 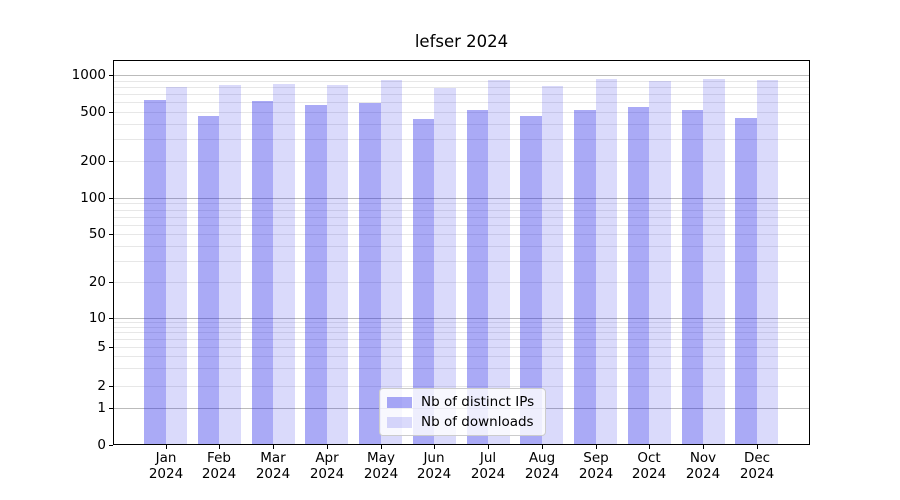 I want to click on legend-item-distinct-ips: Nb of distinct IPs, so click(x=463, y=402).